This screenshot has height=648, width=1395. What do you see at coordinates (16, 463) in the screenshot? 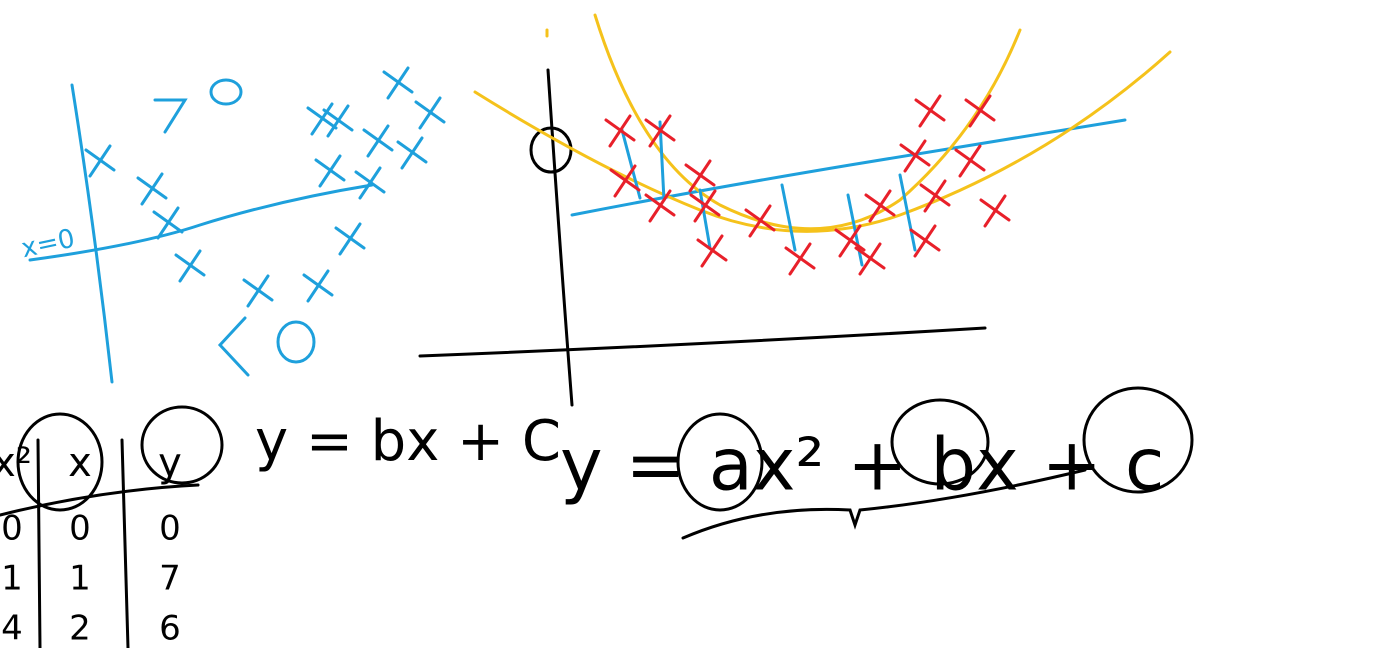
I see `table-header: x²` at bounding box center [16, 463].